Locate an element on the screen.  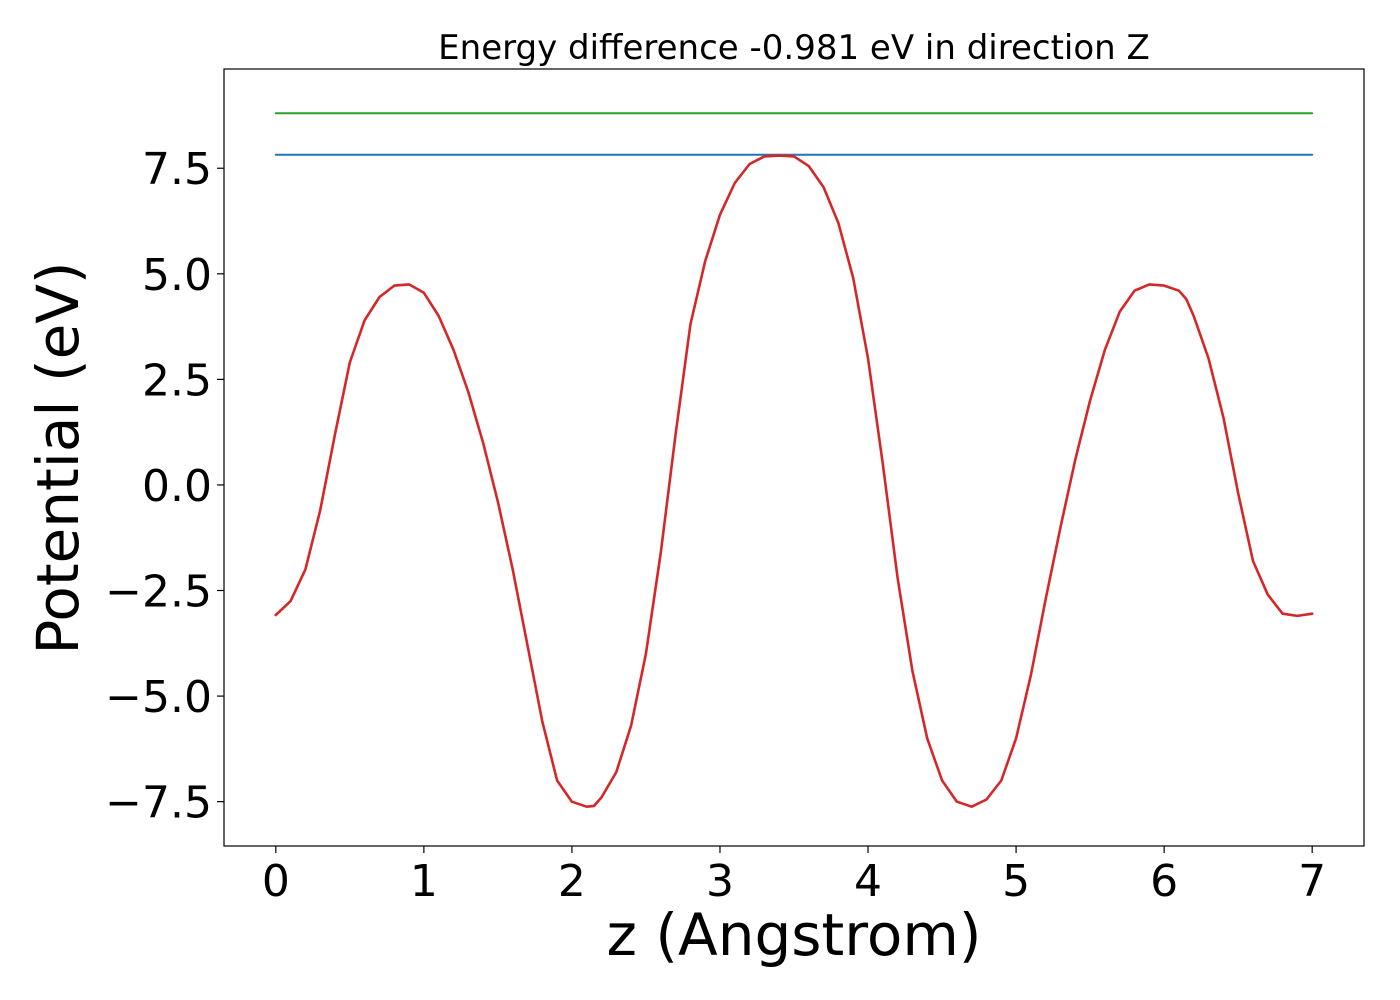
x-axis-label: z (Angstrom) is located at coordinates (794, 935).